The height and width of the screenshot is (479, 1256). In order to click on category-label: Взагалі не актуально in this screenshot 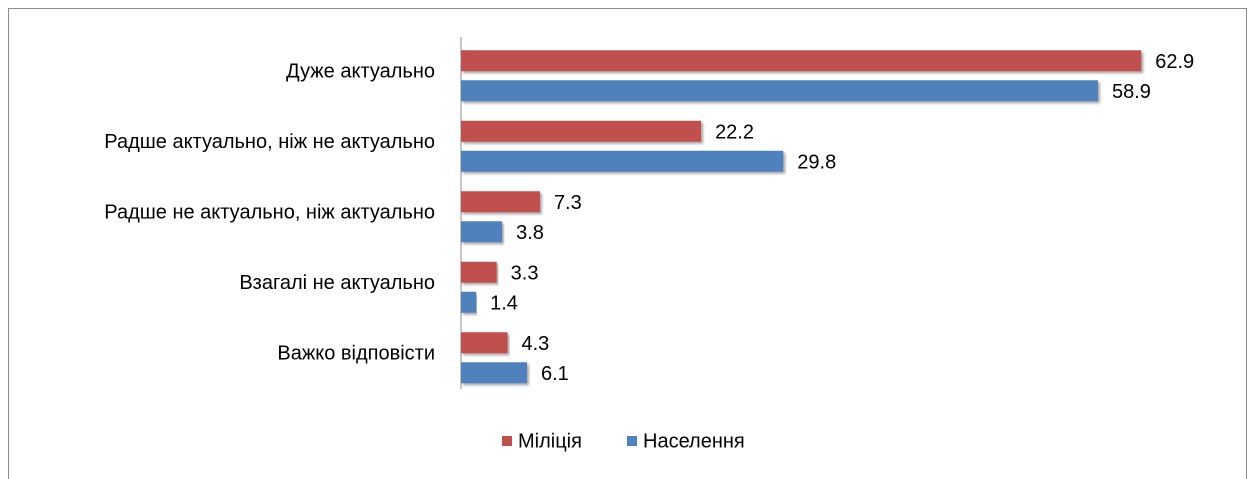, I will do `click(337, 283)`.